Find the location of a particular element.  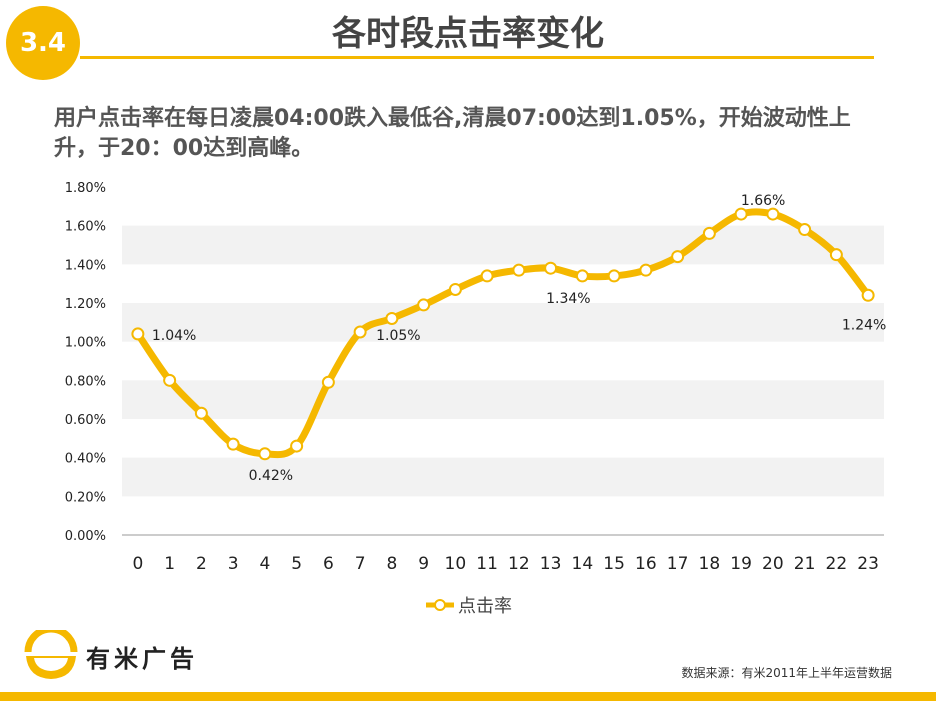

data-label: 1.66% is located at coordinates (763, 201).